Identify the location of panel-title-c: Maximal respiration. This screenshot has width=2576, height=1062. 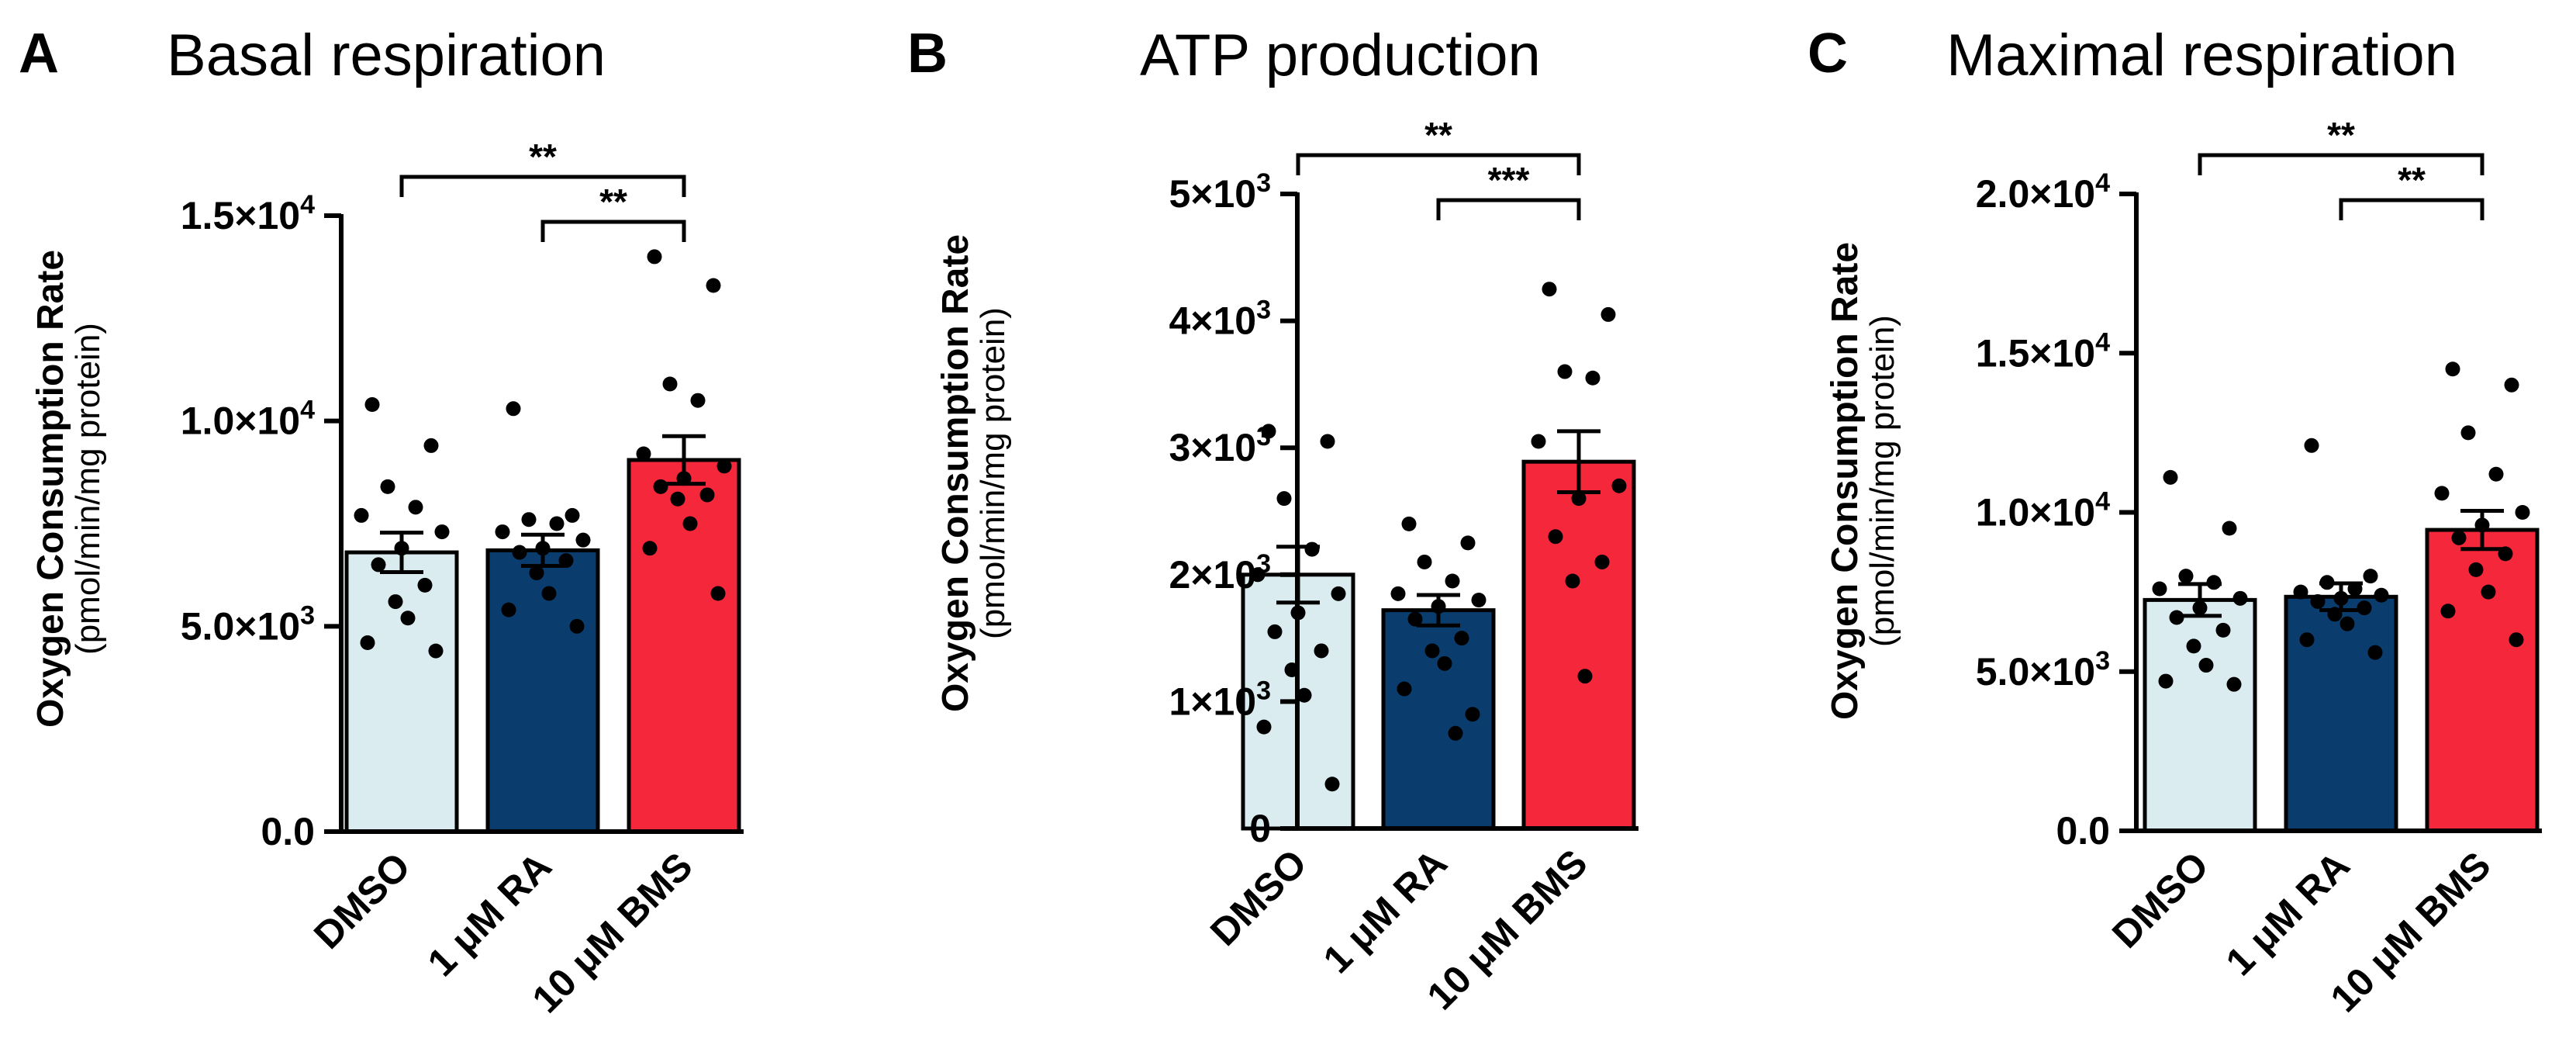
(2201, 55).